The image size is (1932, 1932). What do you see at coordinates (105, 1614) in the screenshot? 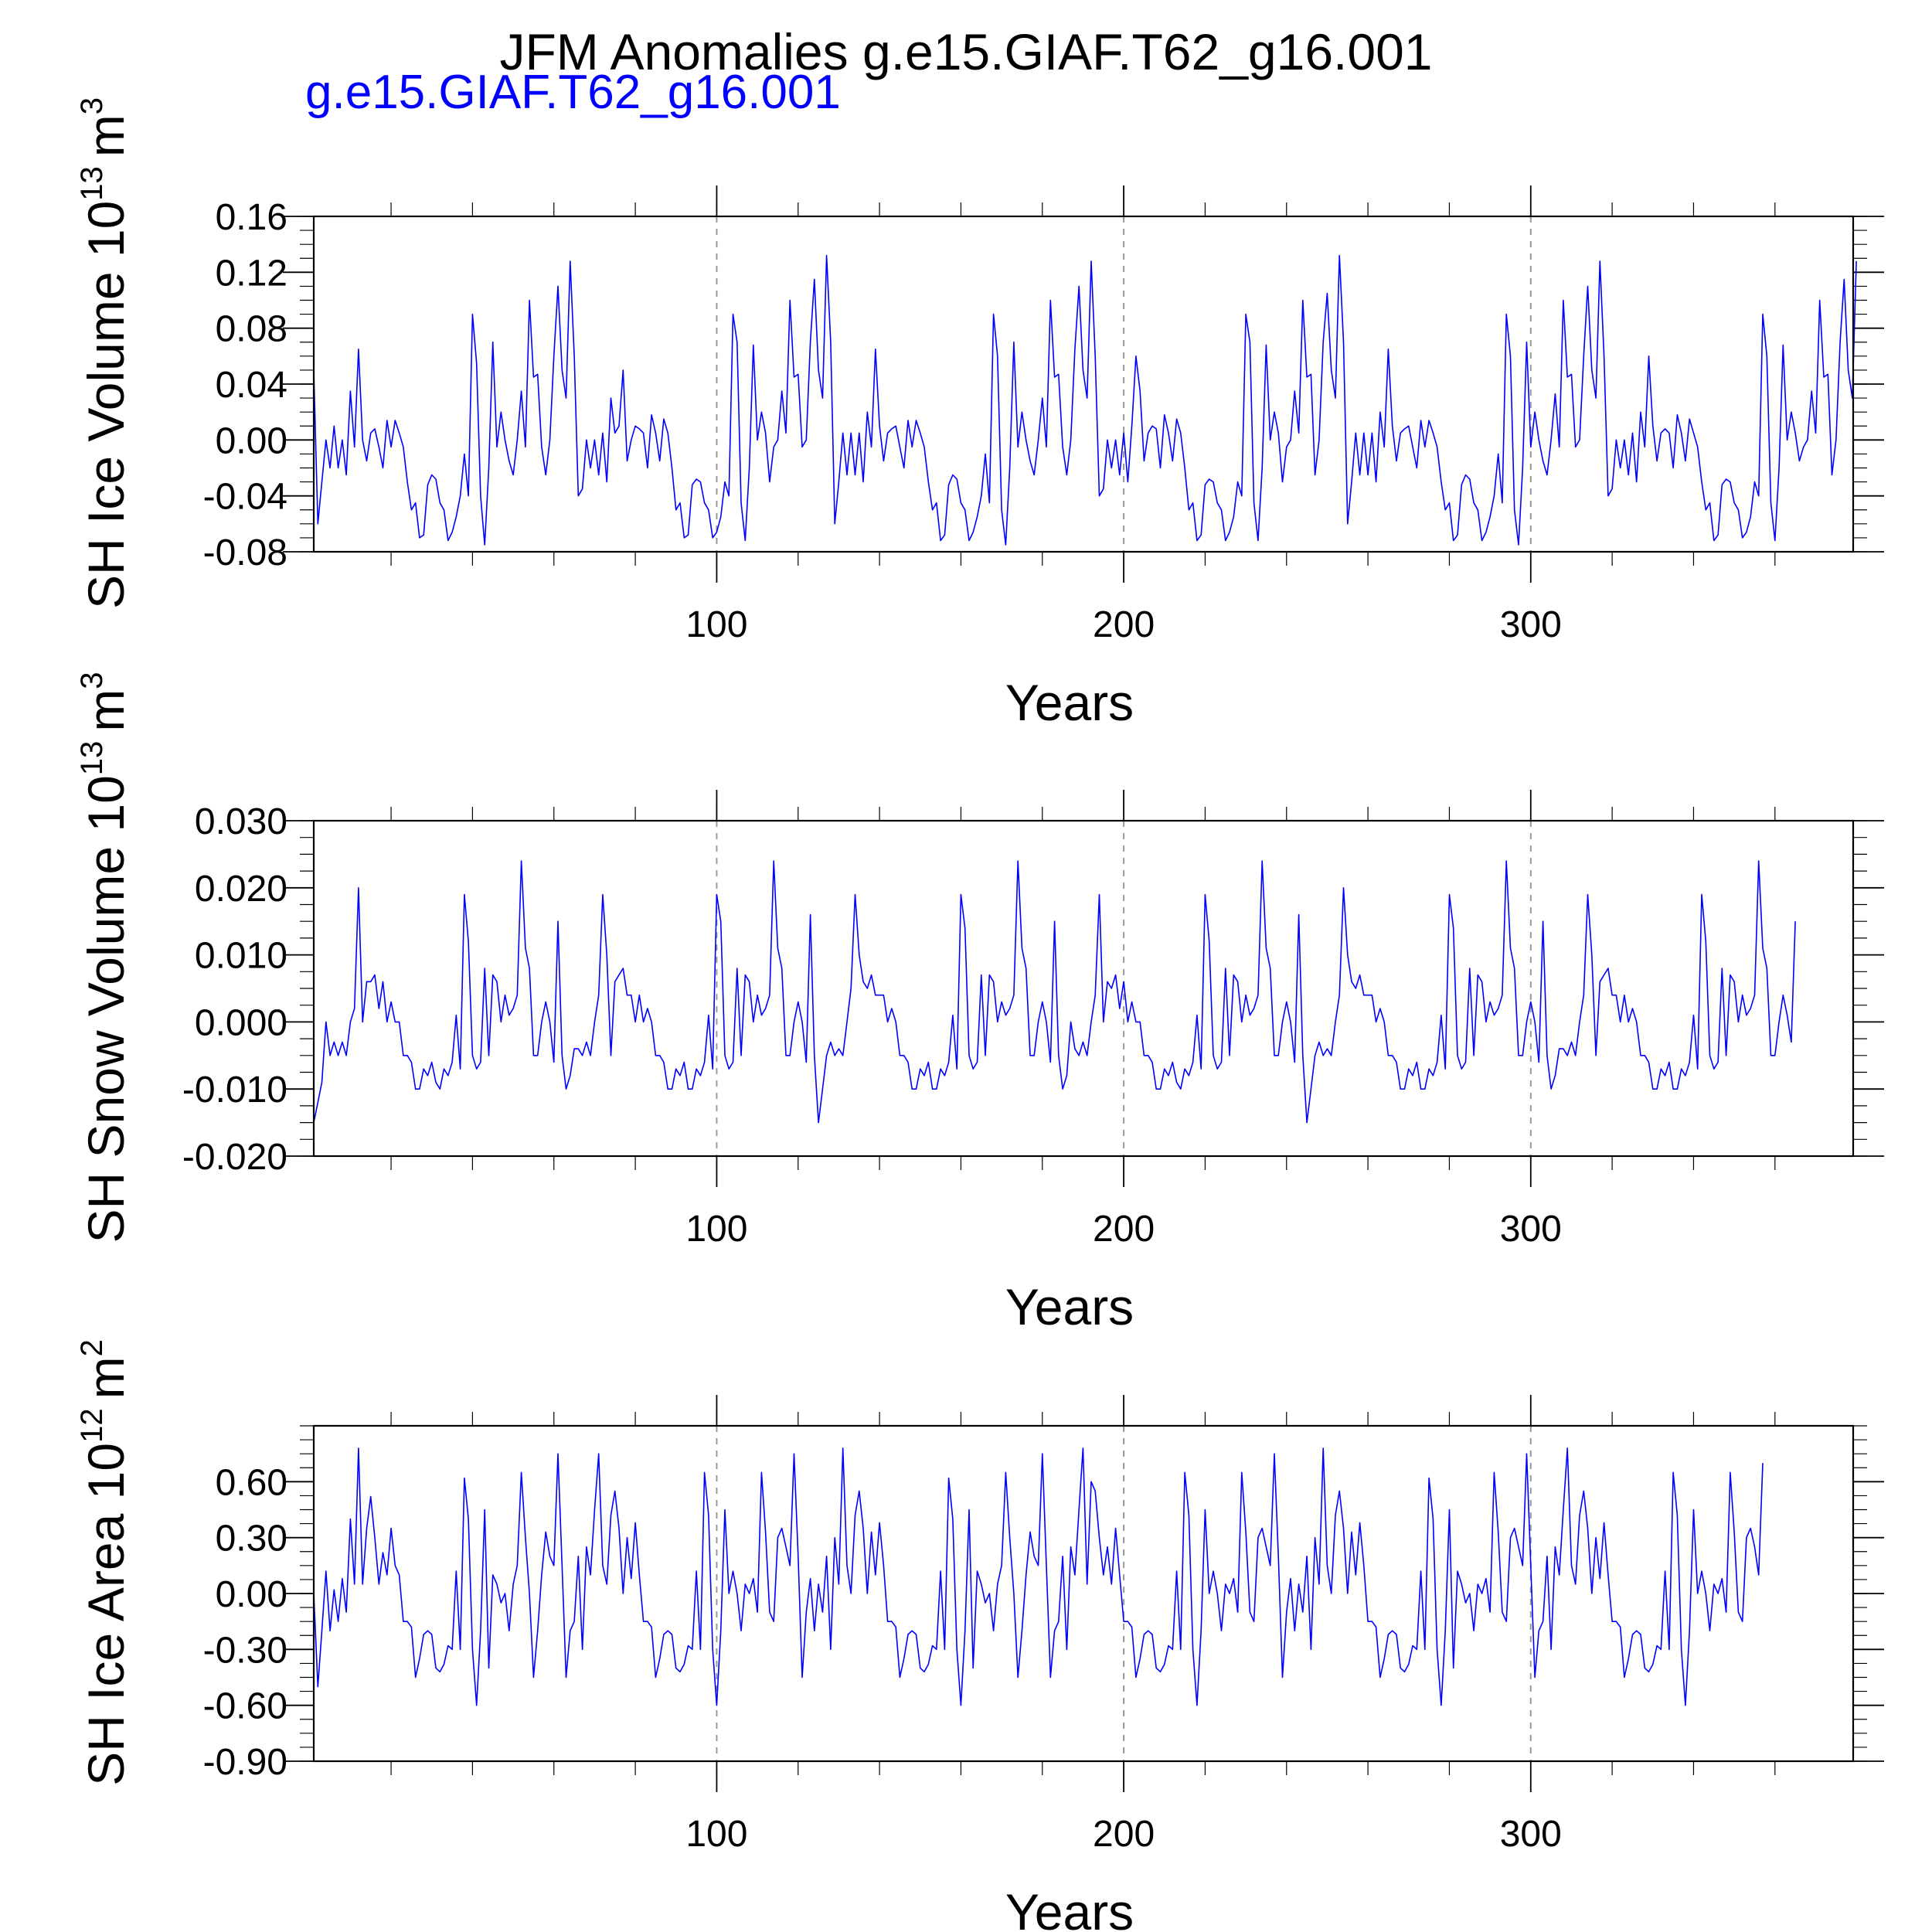
I see `y-axis-title-main: SH Ice Area 10` at bounding box center [105, 1614].